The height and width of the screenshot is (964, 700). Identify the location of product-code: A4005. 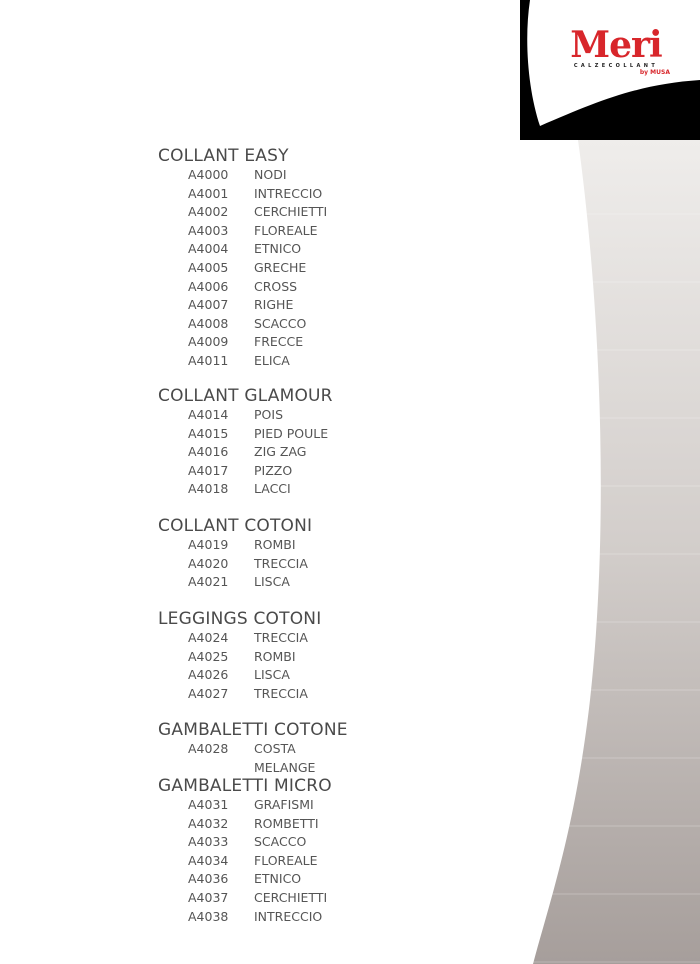
(208, 267).